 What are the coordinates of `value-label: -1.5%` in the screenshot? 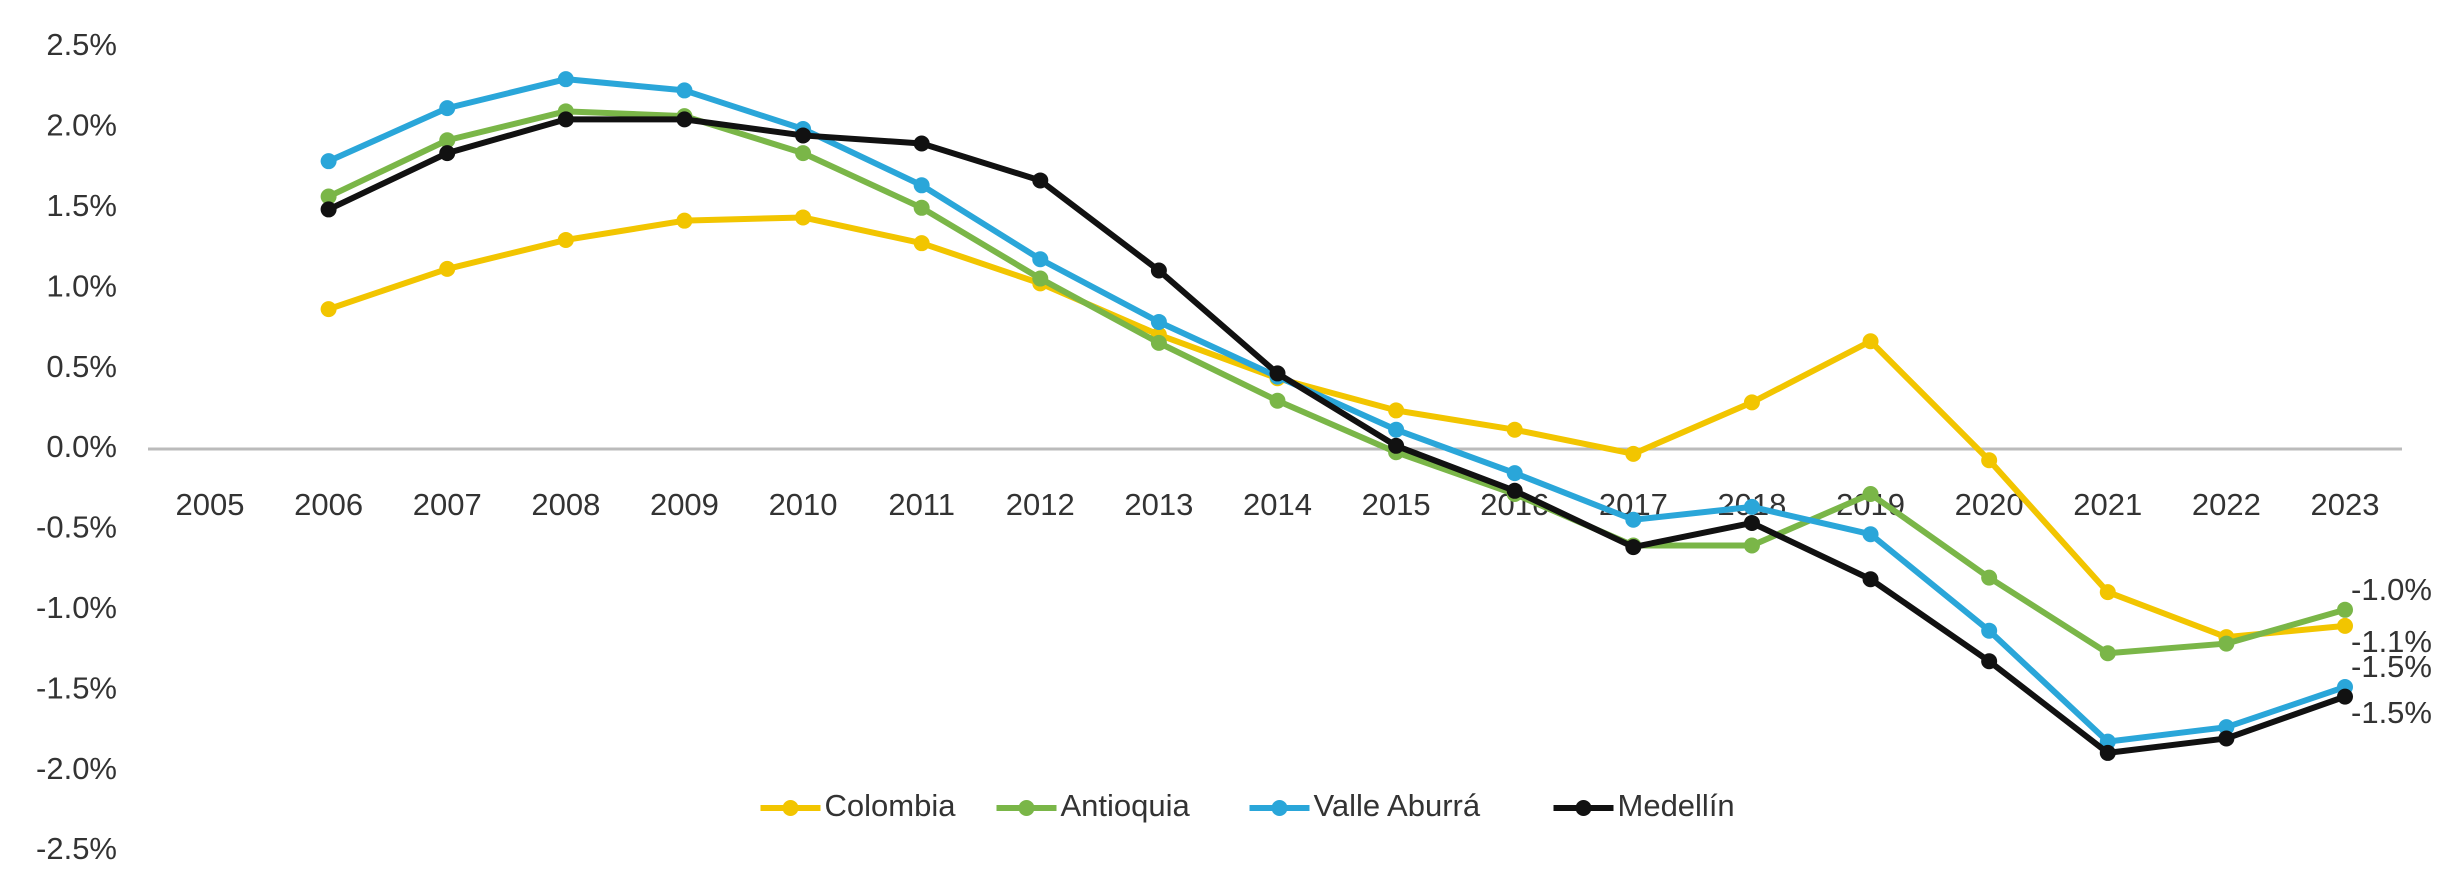 It's located at (2391, 666).